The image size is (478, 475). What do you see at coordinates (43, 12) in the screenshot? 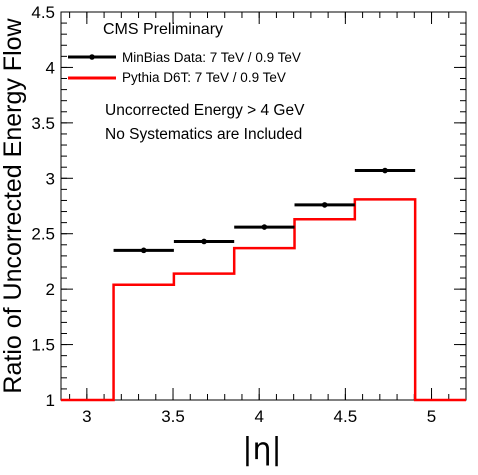
I see `y-tick-label: 4.5` at bounding box center [43, 12].